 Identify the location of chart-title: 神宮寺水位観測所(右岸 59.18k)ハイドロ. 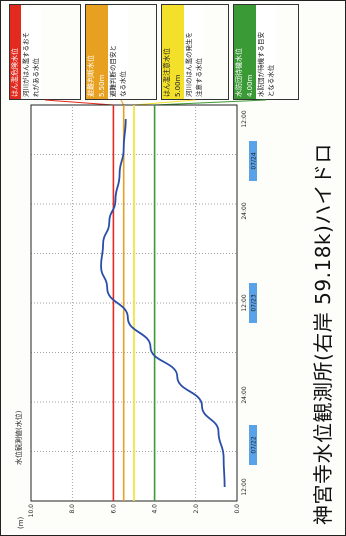
(323, 334).